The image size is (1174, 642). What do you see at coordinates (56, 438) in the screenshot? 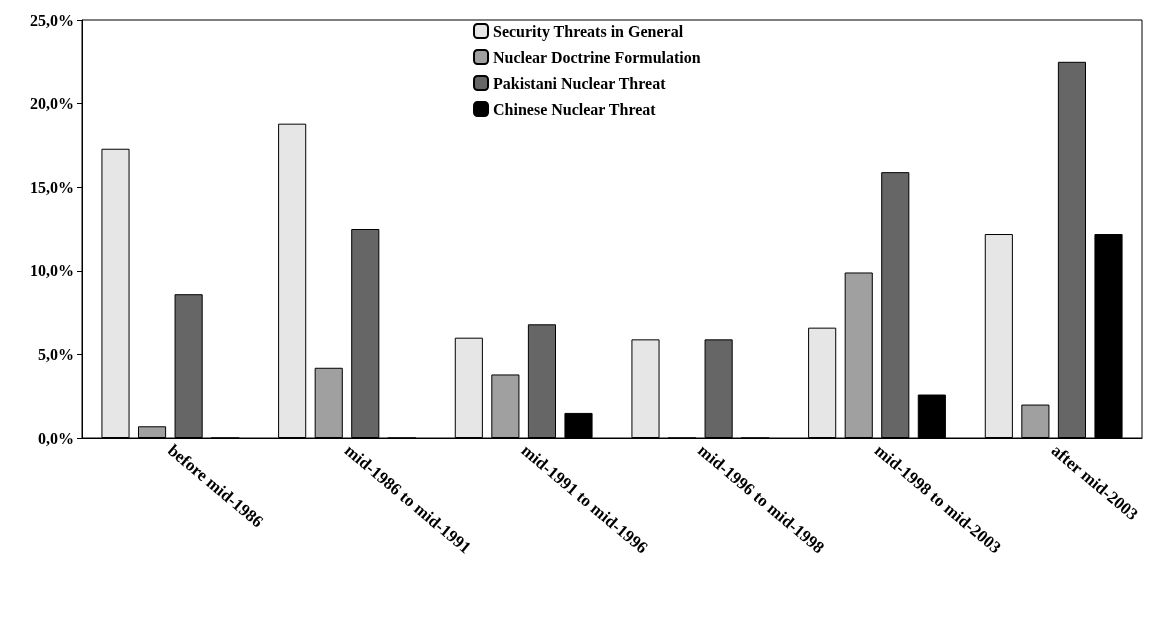
I see `y-tick-label: 0,0%` at bounding box center [56, 438].